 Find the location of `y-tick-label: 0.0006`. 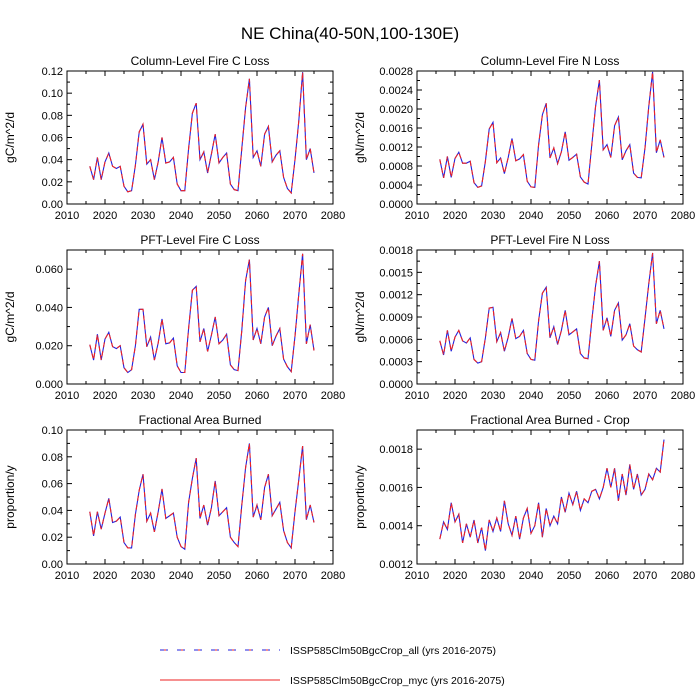

y-tick-label: 0.0006 is located at coordinates (396, 340).